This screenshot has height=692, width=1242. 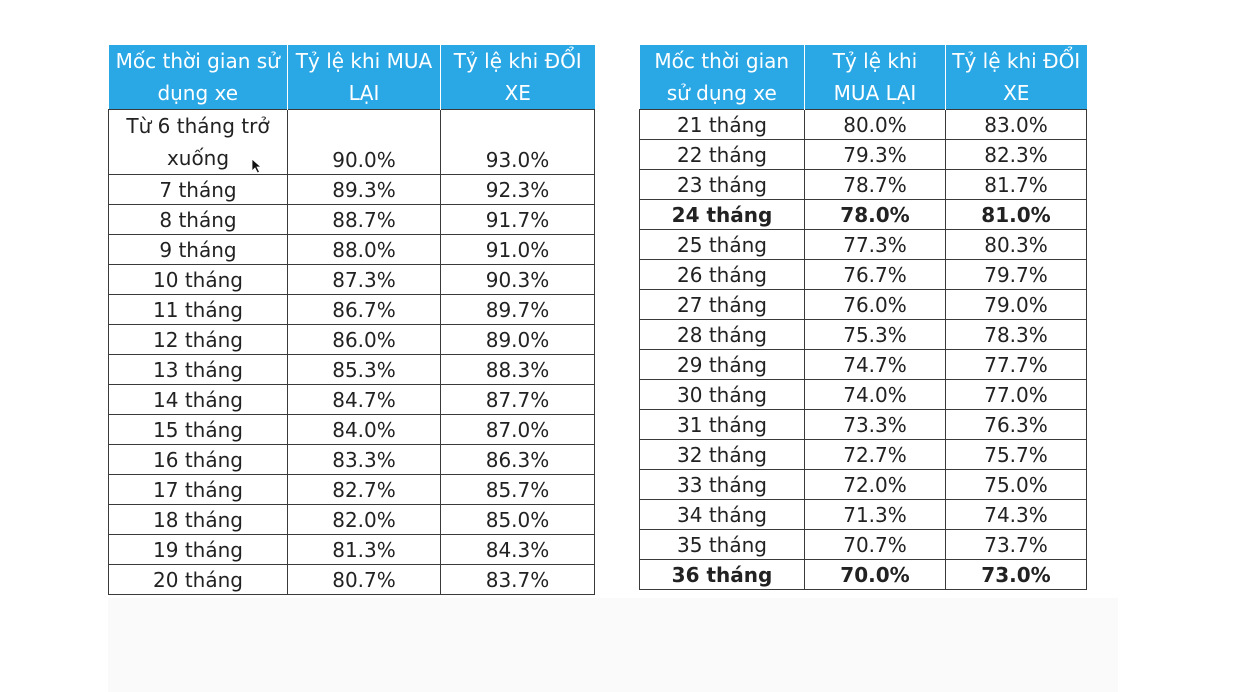 I want to click on cell-time-milestone: 15 tháng, so click(x=198, y=429).